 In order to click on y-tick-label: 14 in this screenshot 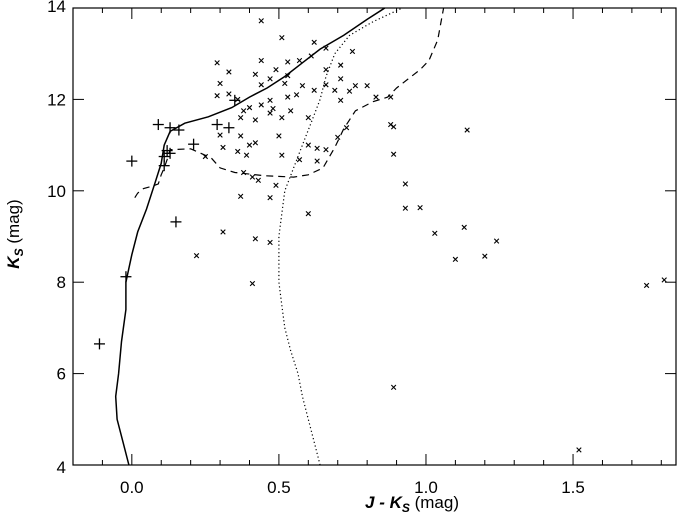, I will do `click(56, 8)`.